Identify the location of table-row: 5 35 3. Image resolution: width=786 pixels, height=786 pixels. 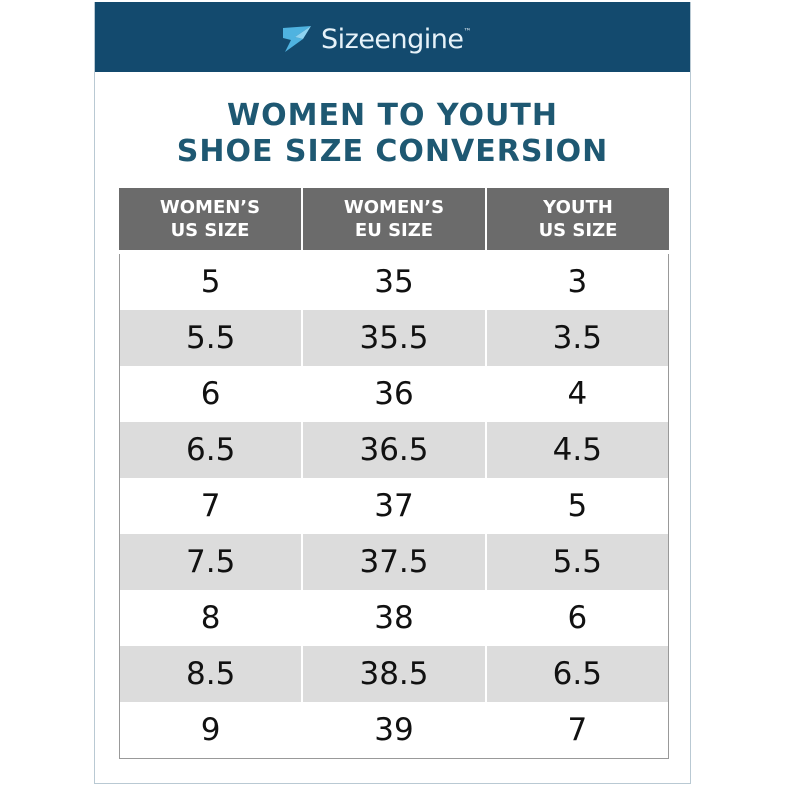
(394, 282).